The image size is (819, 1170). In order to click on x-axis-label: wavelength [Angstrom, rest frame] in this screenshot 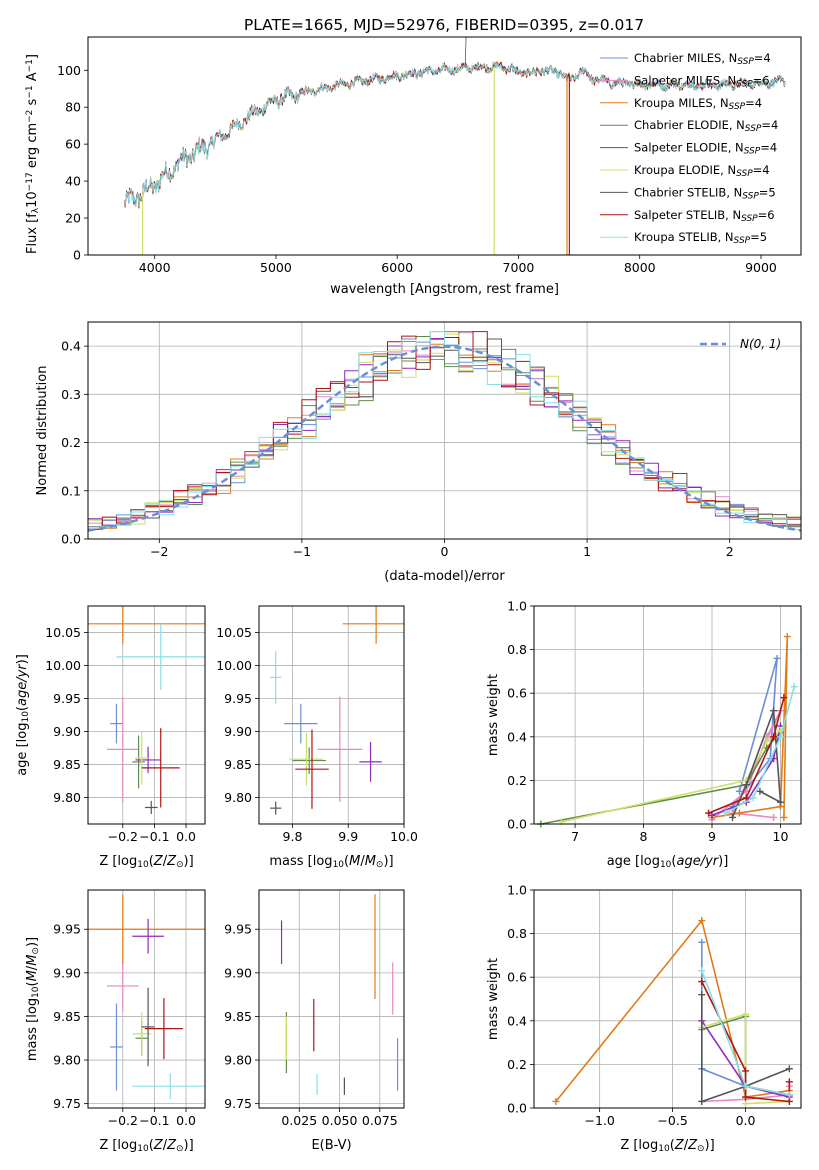, I will do `click(444, 289)`.